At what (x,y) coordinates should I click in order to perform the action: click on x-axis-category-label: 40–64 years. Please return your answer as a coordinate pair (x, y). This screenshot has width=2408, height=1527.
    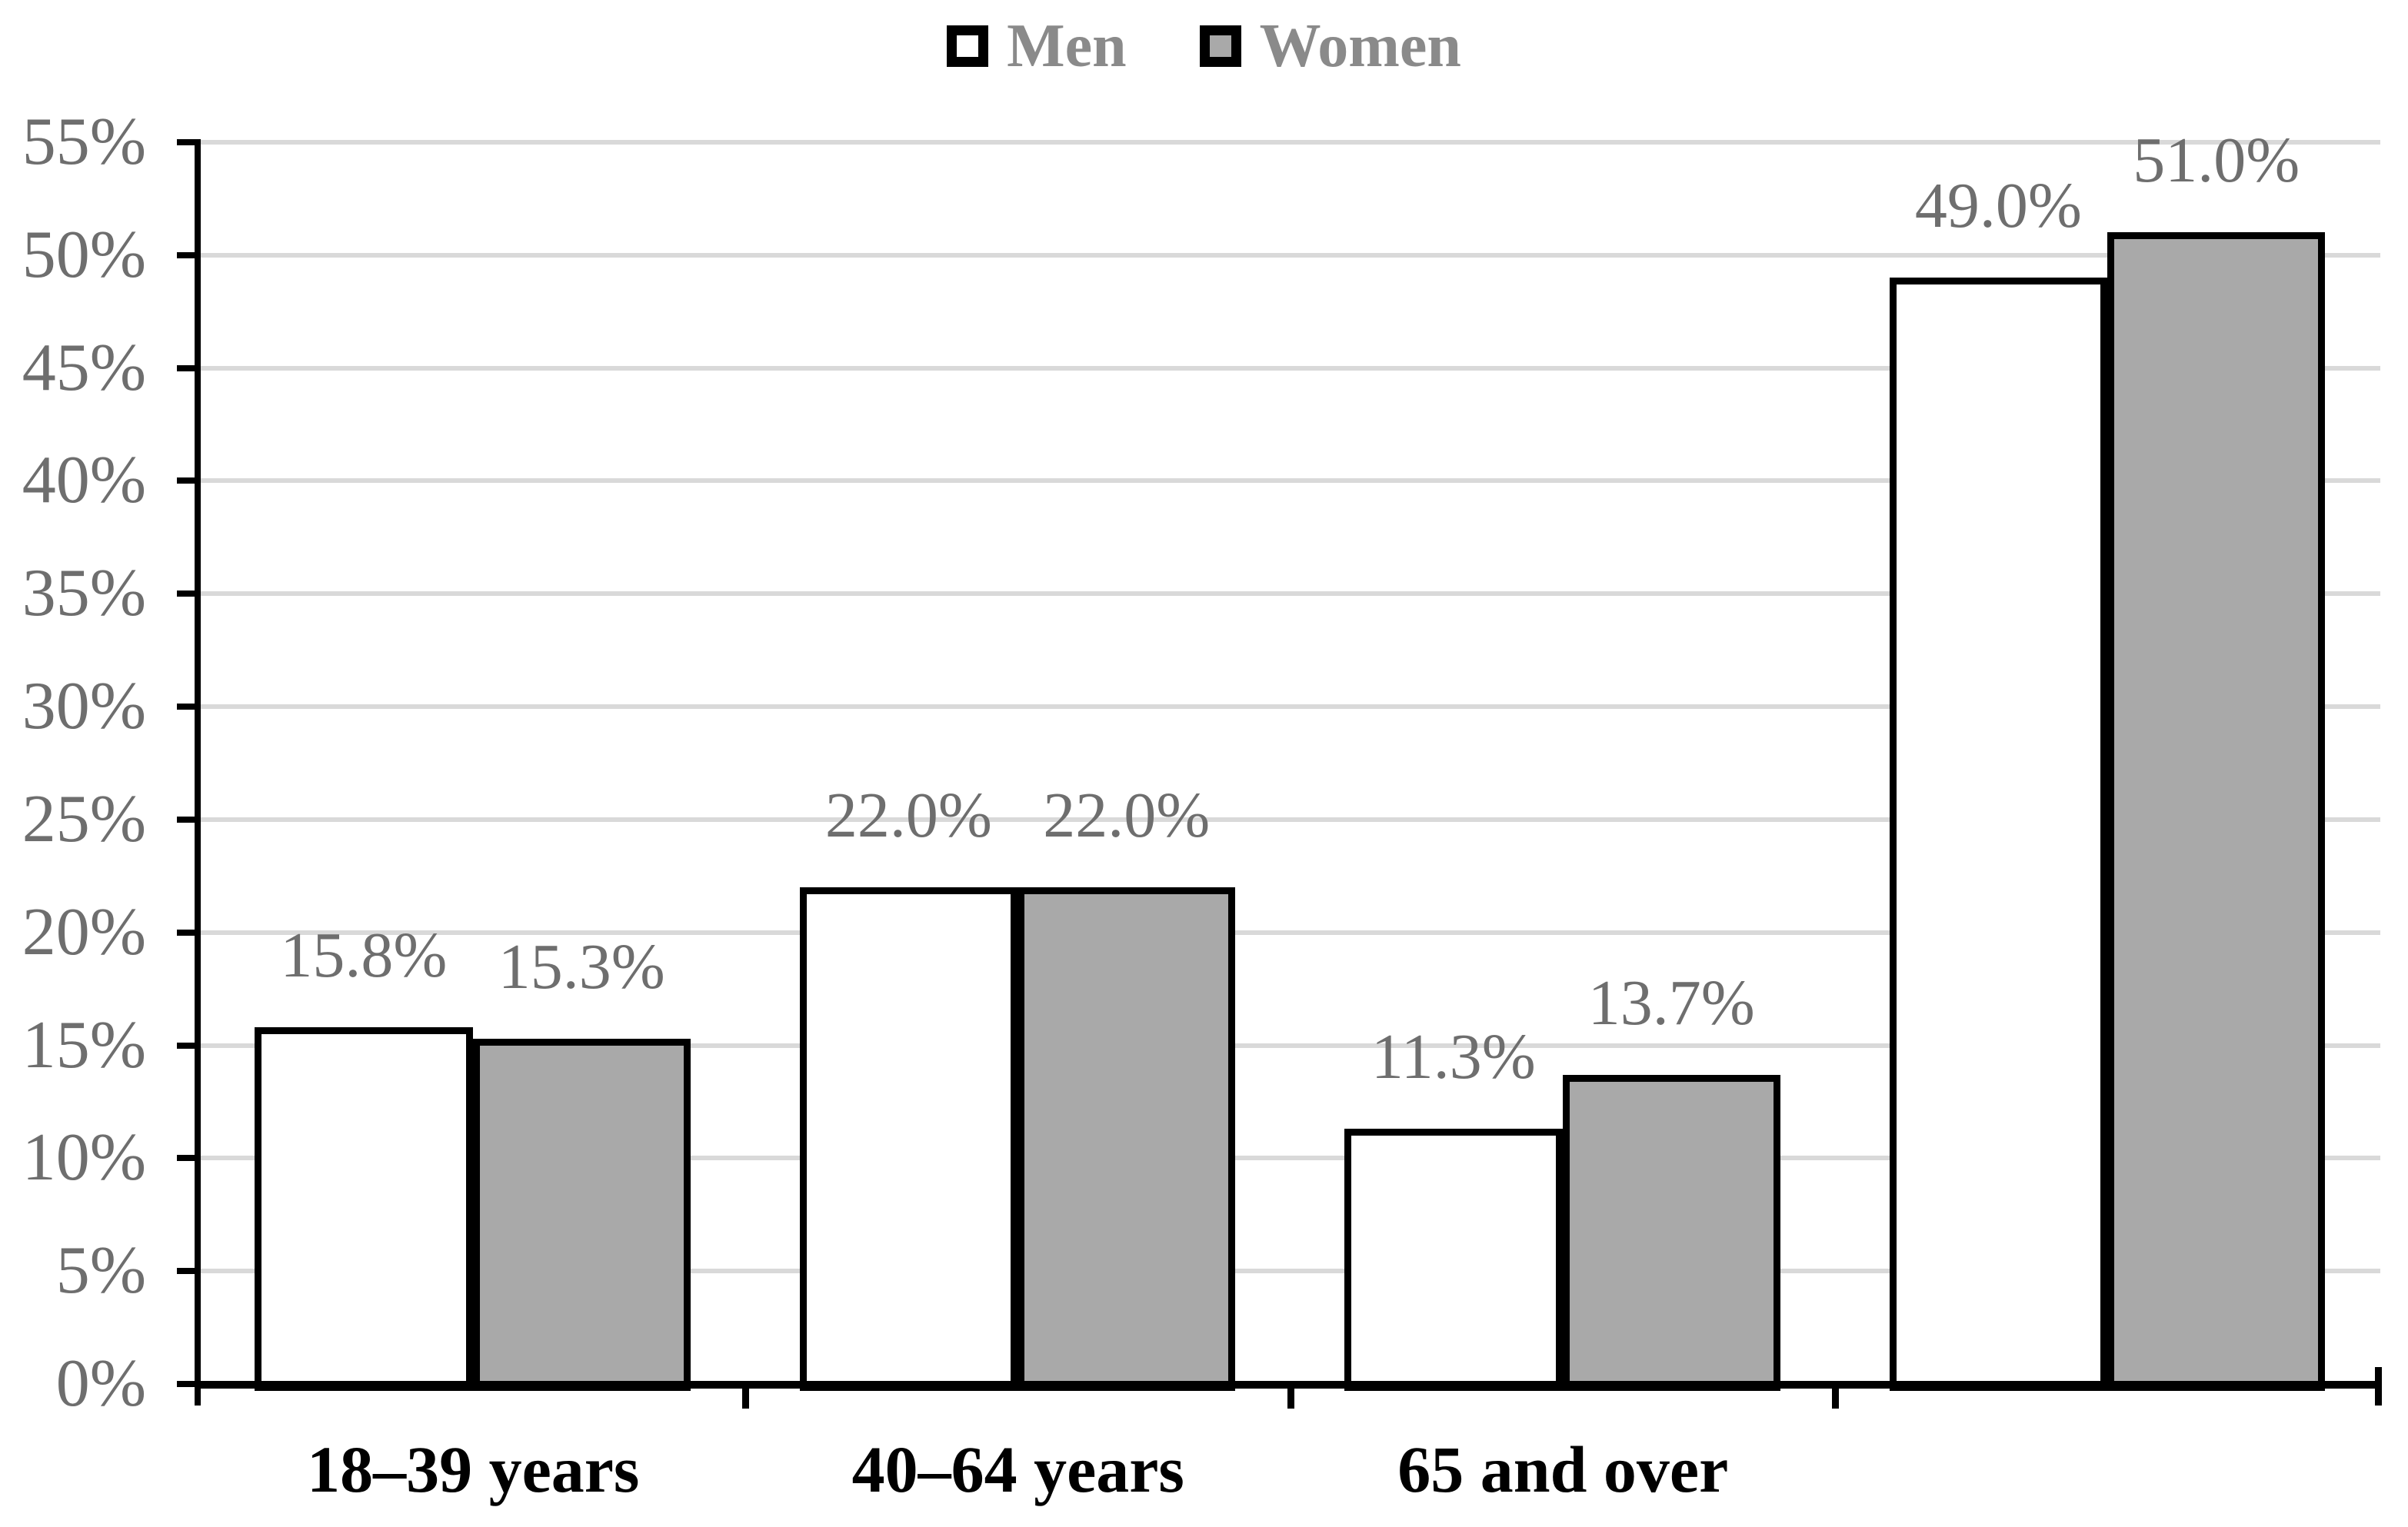
    Looking at the image, I should click on (1017, 1469).